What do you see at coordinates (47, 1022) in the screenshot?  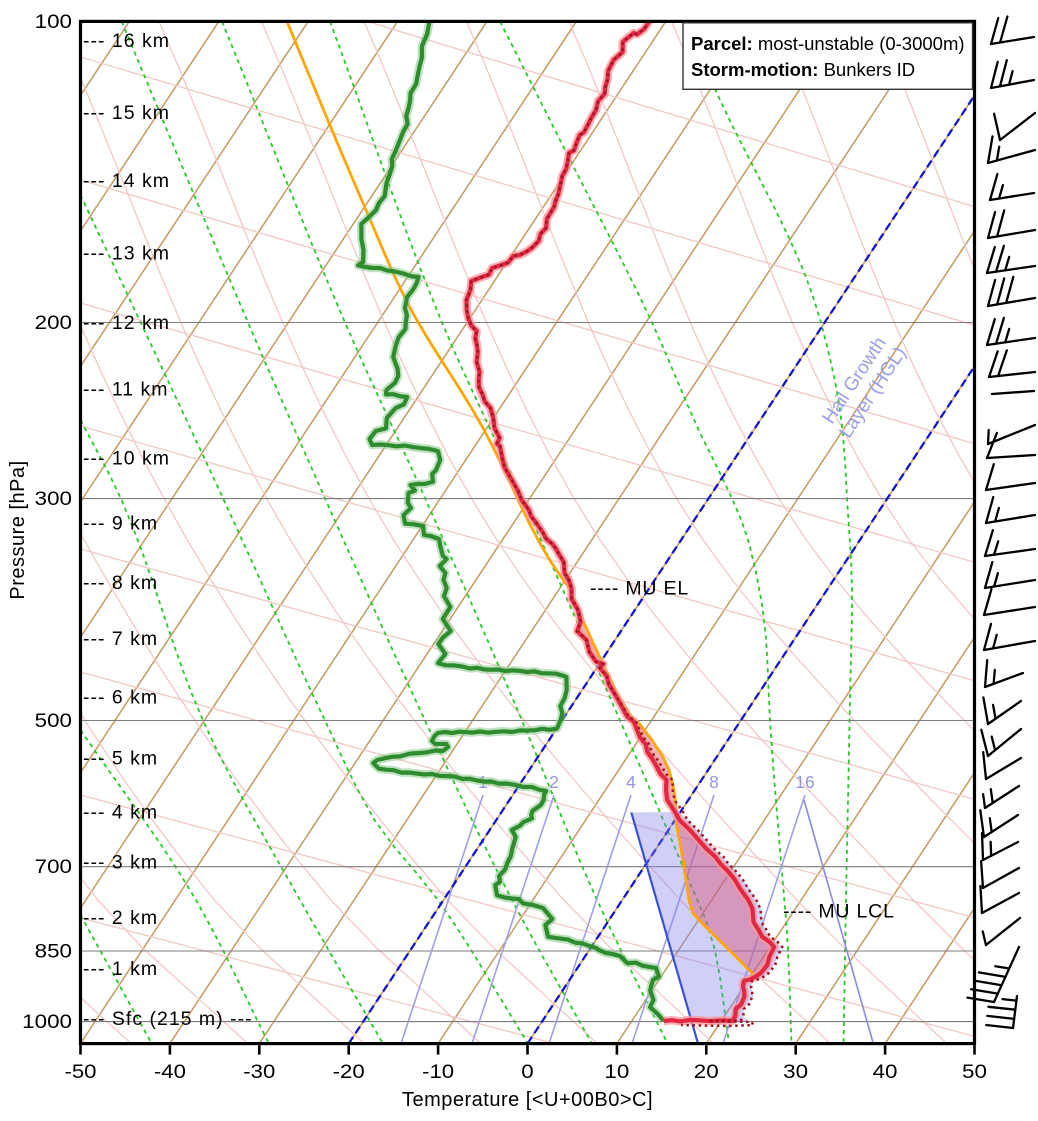 I see `svg-text: 1000` at bounding box center [47, 1022].